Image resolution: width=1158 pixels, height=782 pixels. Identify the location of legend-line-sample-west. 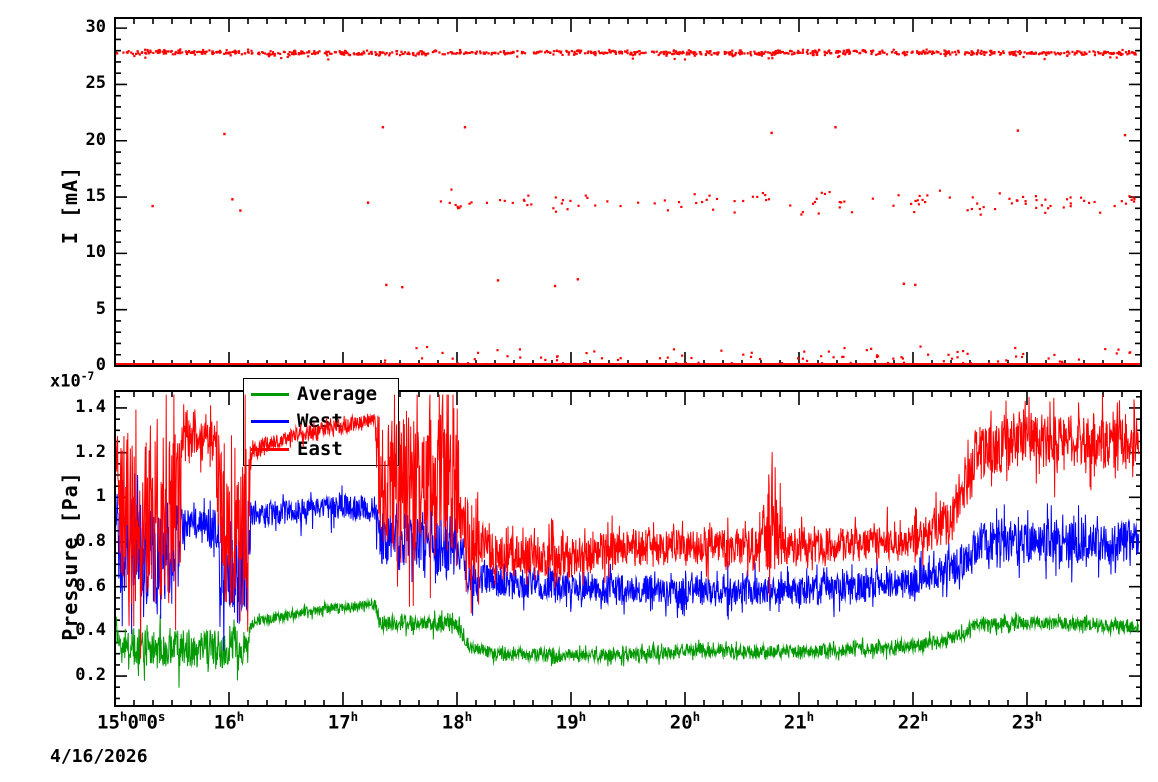
(270, 422).